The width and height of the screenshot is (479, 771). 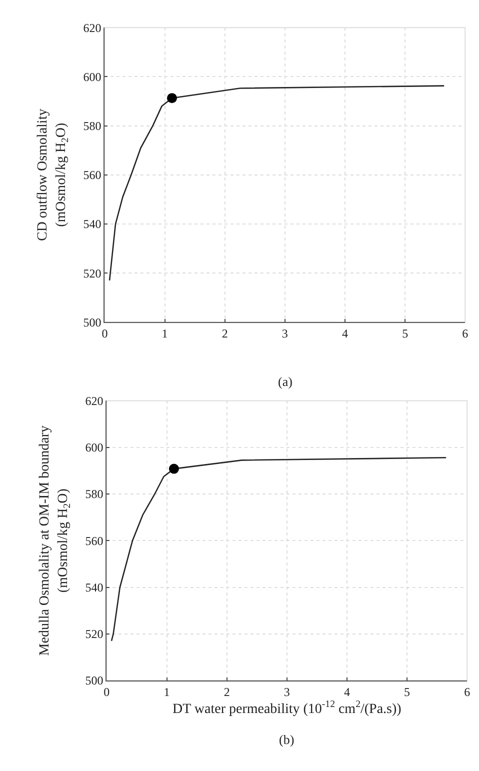 I want to click on x-axis-title: DT water permeability (10$^{-12}$ cm$^{2}$/(Pa.s)), so click(x=287, y=707).